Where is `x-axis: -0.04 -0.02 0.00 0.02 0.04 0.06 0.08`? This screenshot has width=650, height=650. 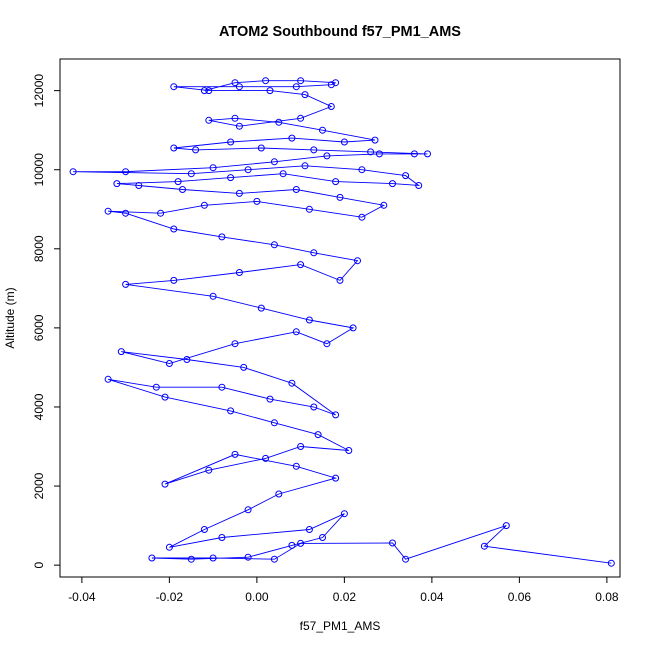 x-axis: -0.04 -0.02 0.00 0.02 0.04 0.06 0.08 is located at coordinates (343, 590).